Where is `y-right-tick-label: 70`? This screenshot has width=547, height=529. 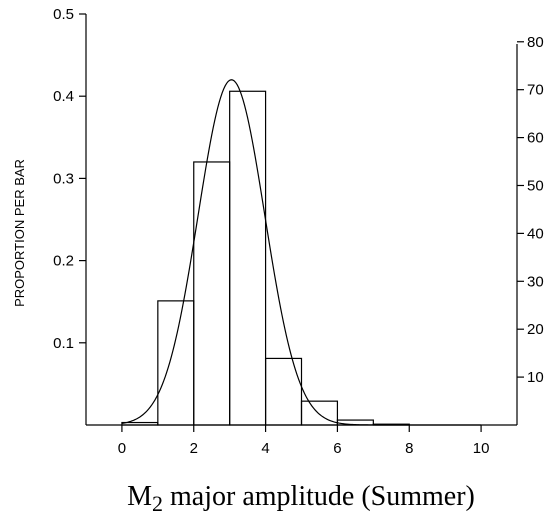 y-right-tick-label: 70 is located at coordinates (535, 90).